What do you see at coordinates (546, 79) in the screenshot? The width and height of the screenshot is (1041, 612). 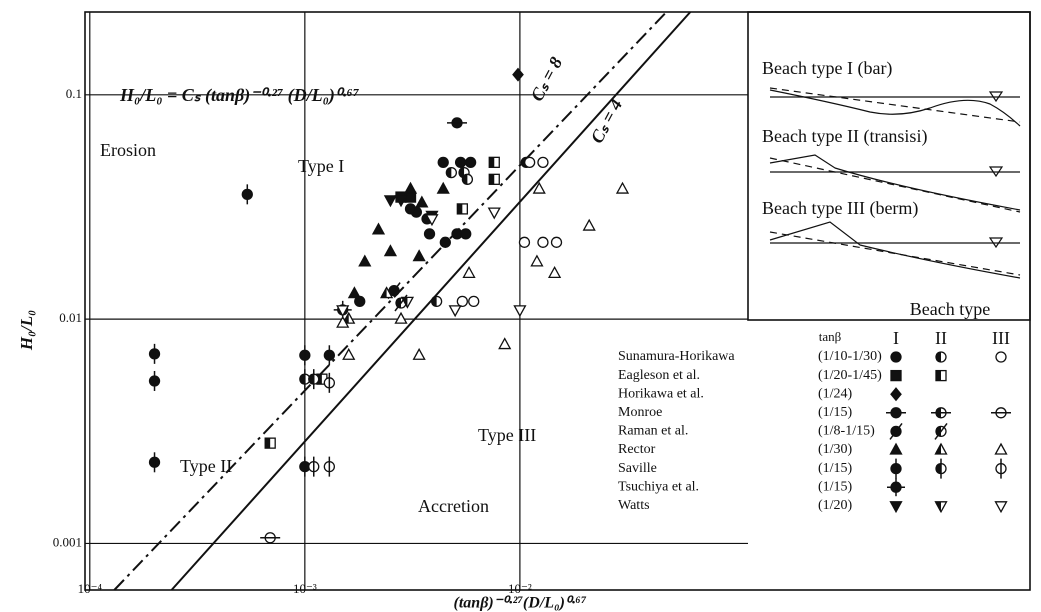 I see `line-label: Cₛ = 8` at bounding box center [546, 79].